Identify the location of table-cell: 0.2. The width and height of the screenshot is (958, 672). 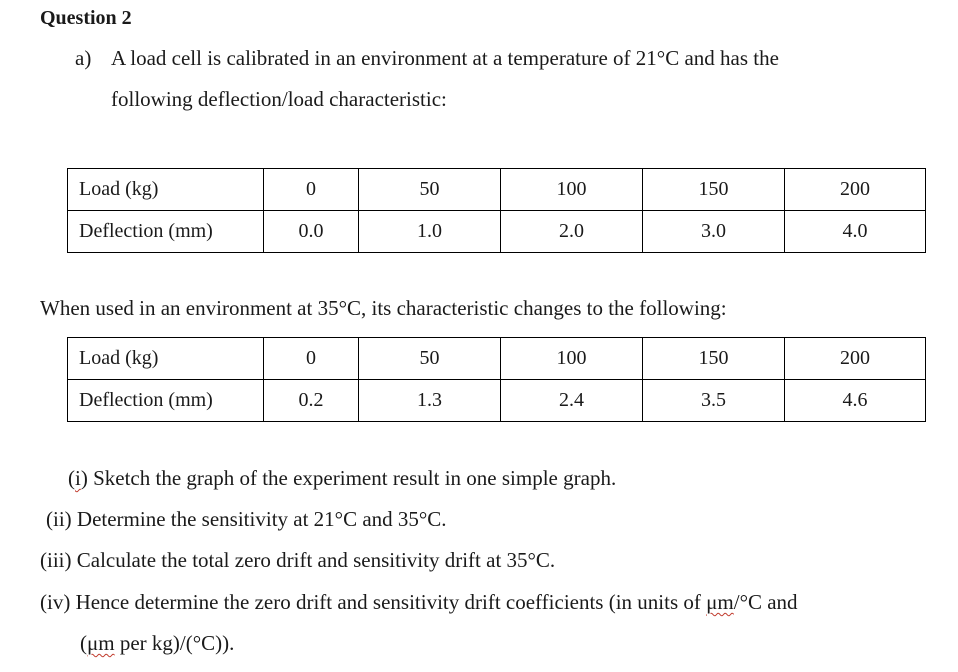
(311, 400).